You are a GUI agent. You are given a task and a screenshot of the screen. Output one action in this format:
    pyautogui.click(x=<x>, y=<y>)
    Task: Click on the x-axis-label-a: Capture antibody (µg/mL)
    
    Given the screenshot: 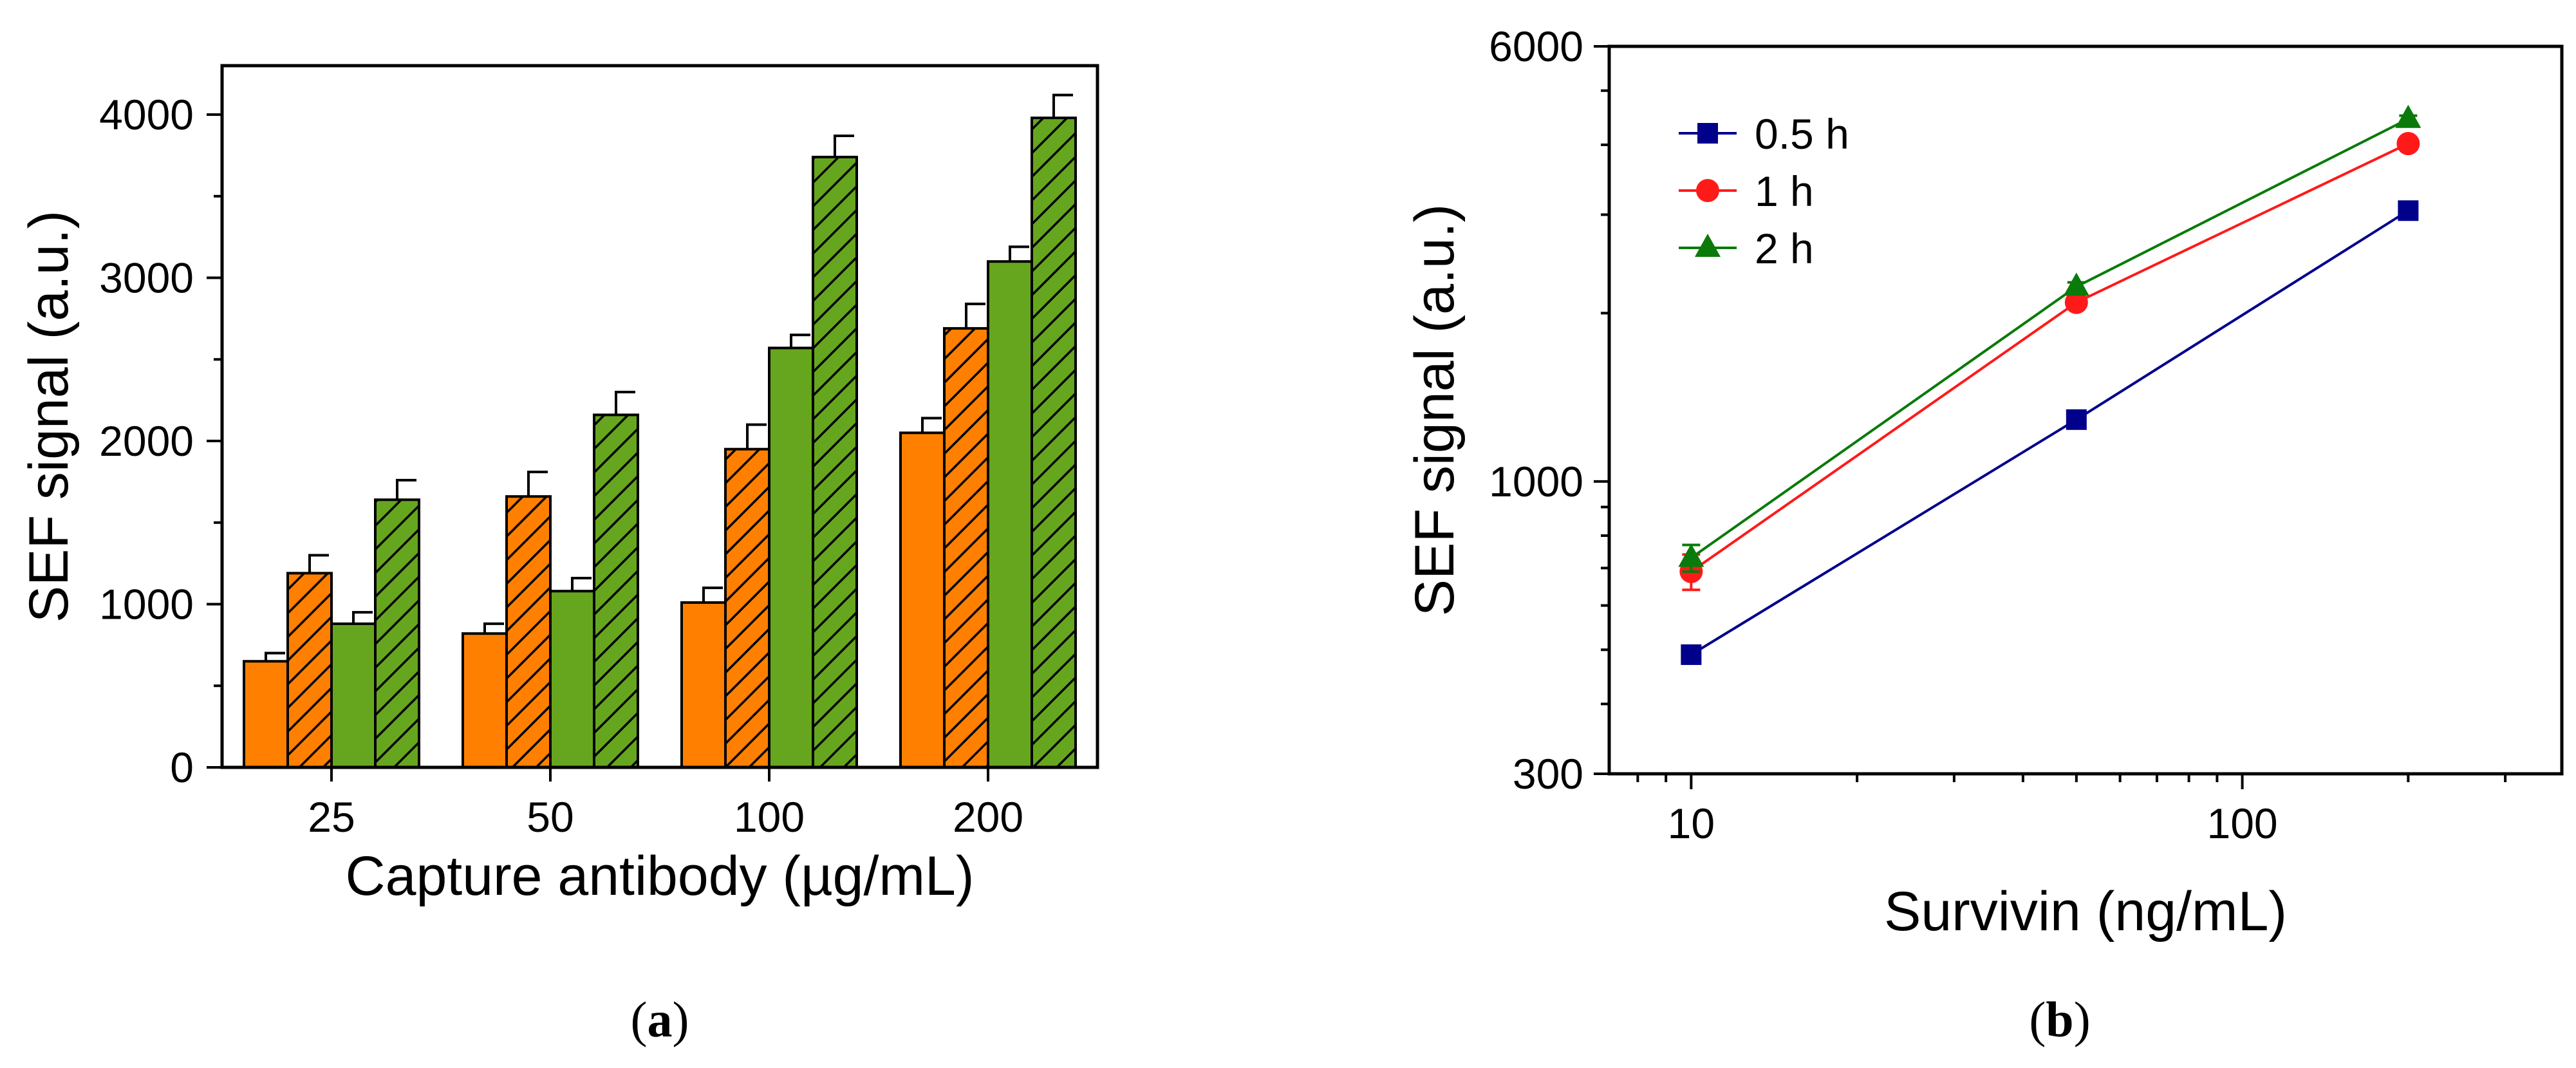 What is the action you would take?
    pyautogui.click(x=660, y=876)
    